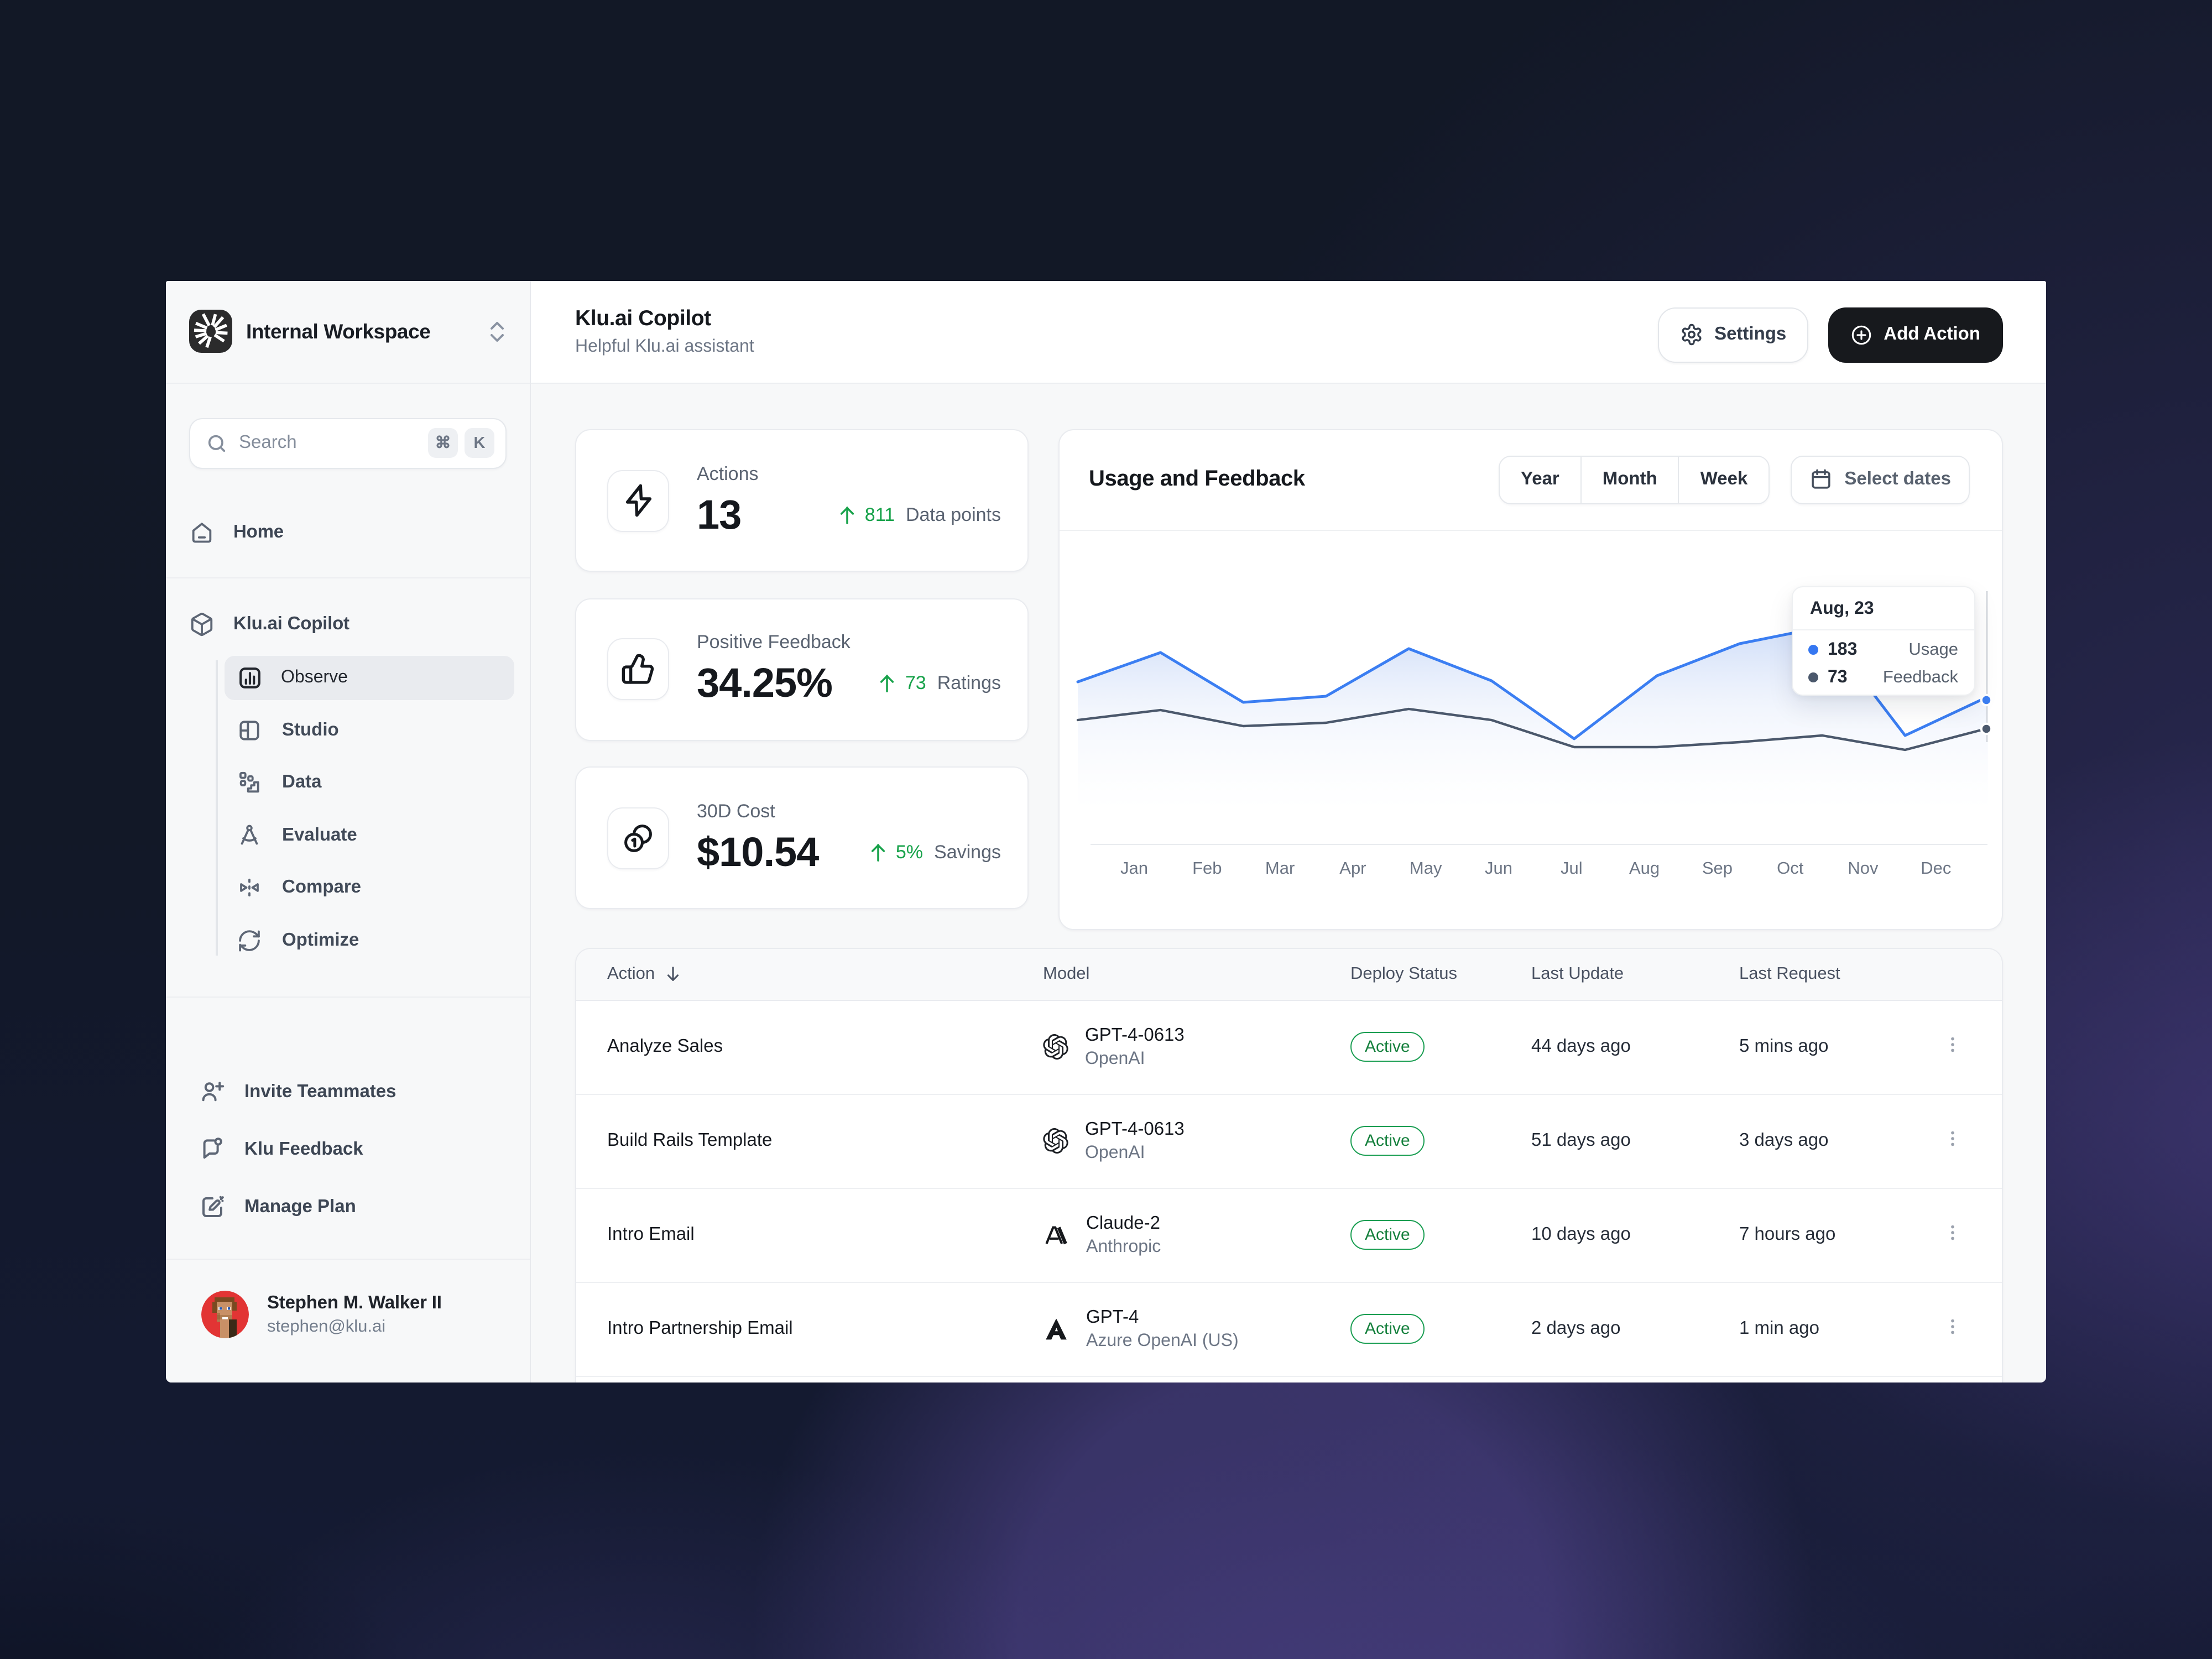 The height and width of the screenshot is (1659, 2212). What do you see at coordinates (1353, 868) in the screenshot?
I see `svg-text: Apr` at bounding box center [1353, 868].